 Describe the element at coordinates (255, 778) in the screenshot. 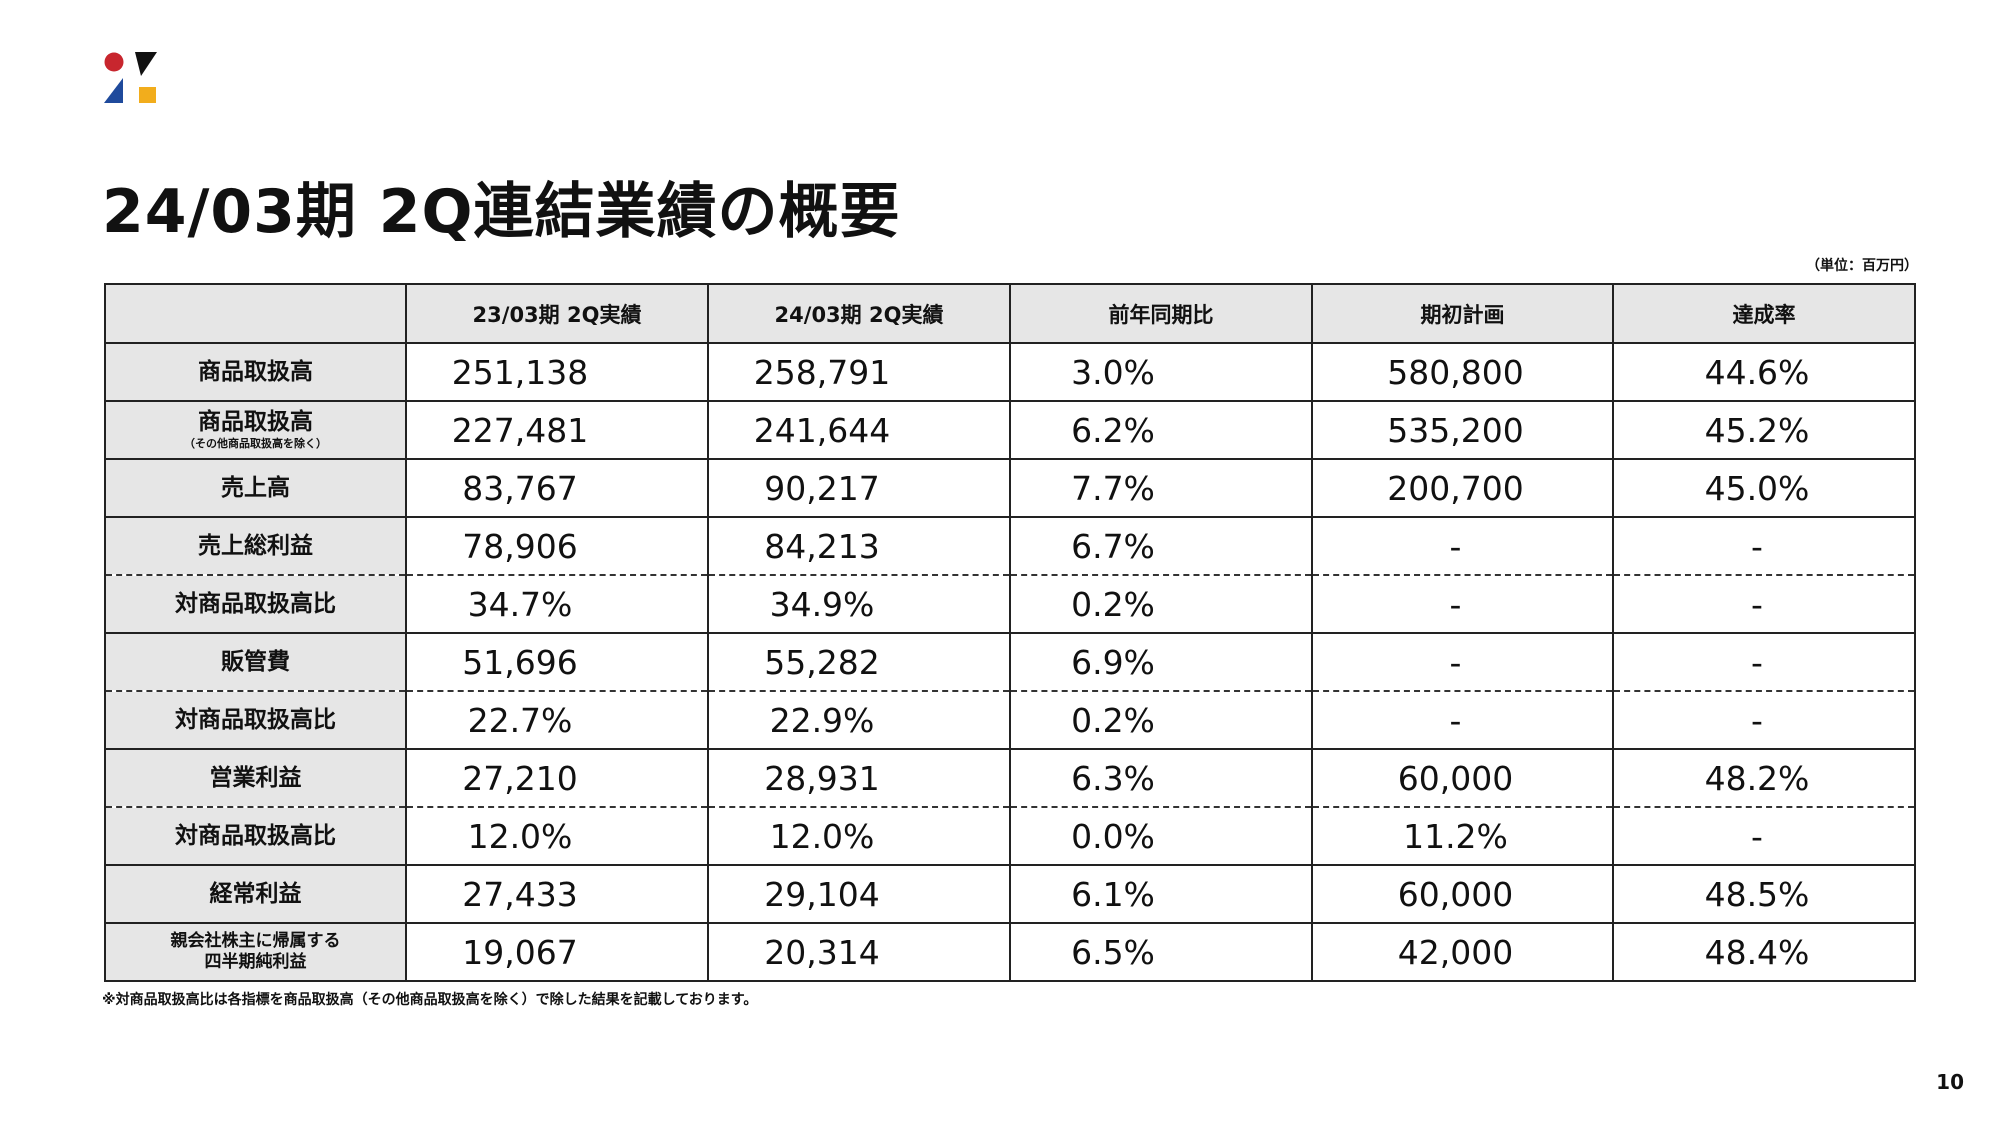

I see `row-label: 営業利益` at that location.